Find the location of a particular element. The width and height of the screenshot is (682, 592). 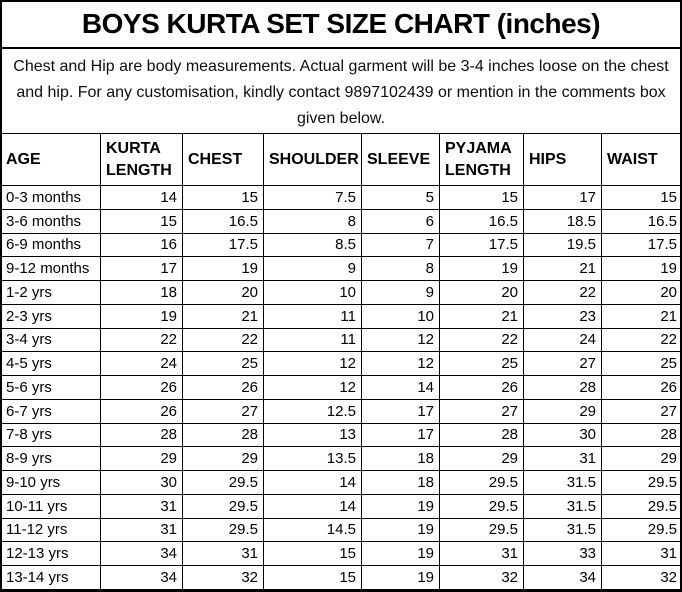

column-header-hips: HIPS is located at coordinates (562, 159).